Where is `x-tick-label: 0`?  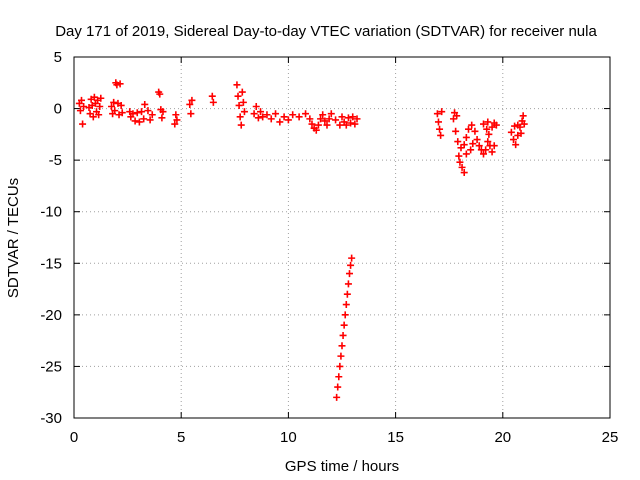 x-tick-label: 0 is located at coordinates (74, 437).